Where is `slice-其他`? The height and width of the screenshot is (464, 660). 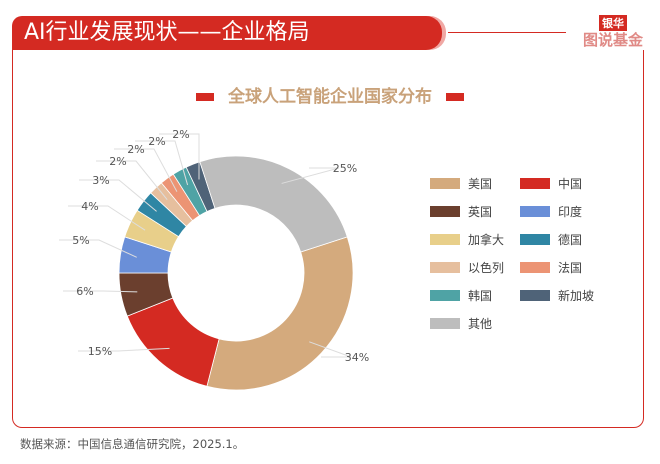
slice-其他 is located at coordinates (273, 204).